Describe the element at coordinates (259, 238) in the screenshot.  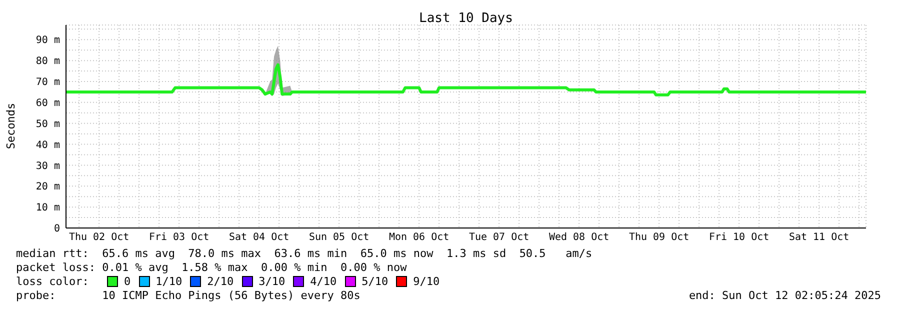
I see `x-tick-label: Sat 04 Oct` at that location.